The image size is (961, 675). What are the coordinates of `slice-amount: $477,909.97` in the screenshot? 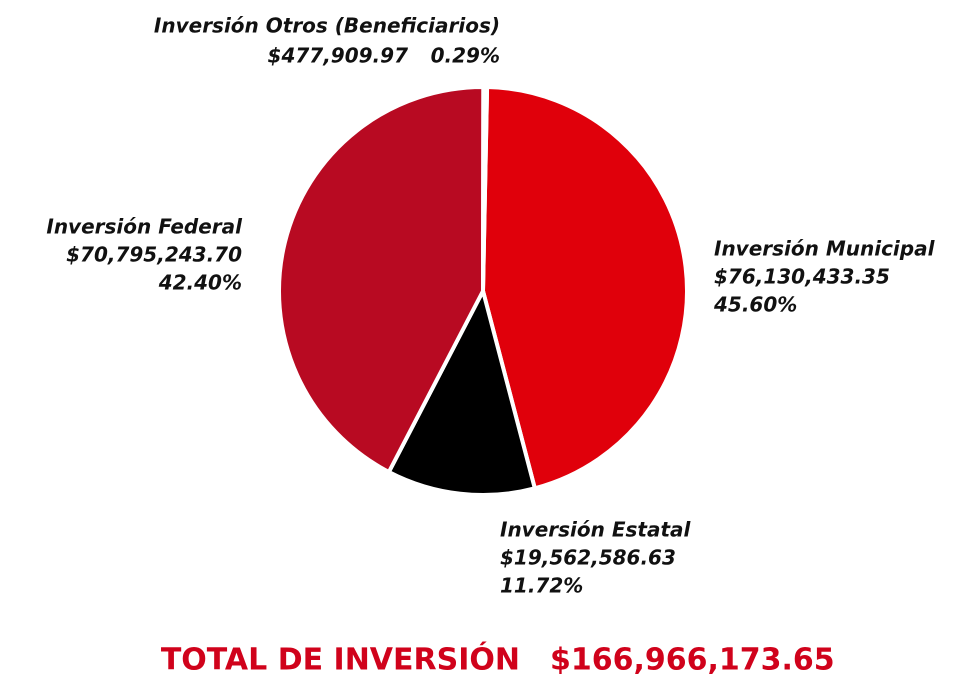 It's located at (338, 56).